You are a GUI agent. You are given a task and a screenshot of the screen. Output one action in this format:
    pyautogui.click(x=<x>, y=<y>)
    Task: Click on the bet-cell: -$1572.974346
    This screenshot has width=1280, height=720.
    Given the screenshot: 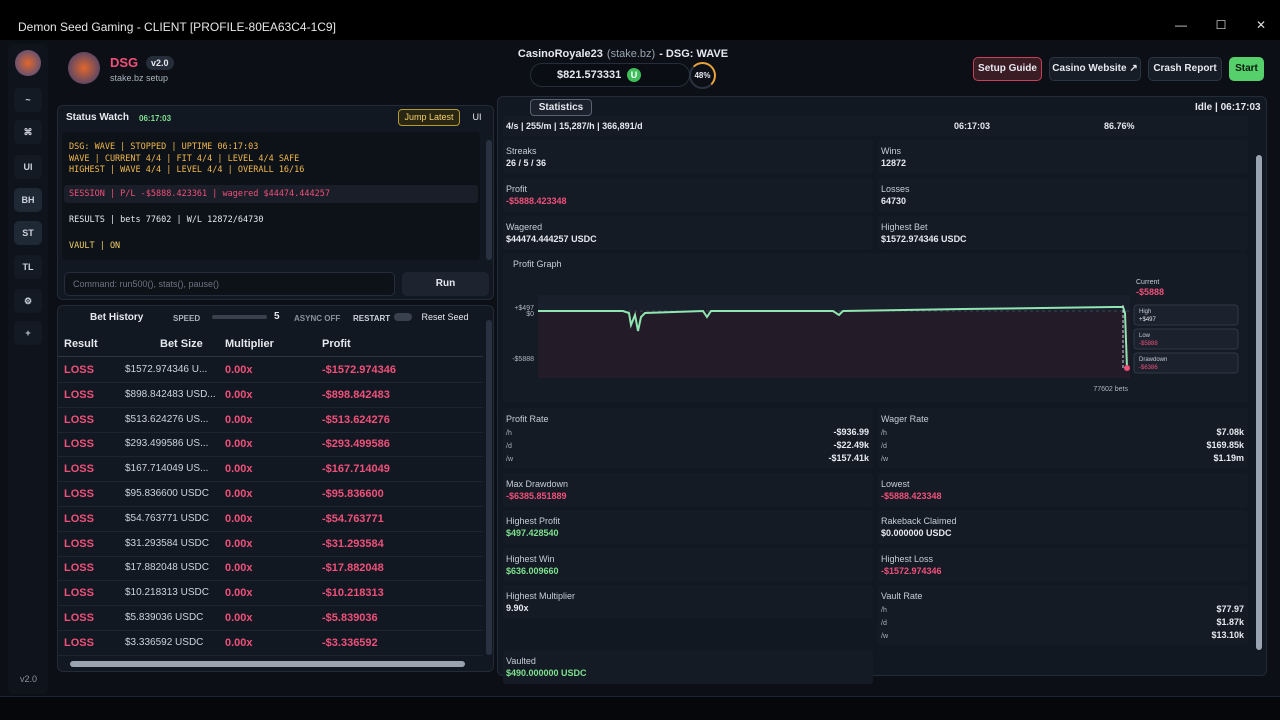 What is the action you would take?
    pyautogui.click(x=359, y=370)
    